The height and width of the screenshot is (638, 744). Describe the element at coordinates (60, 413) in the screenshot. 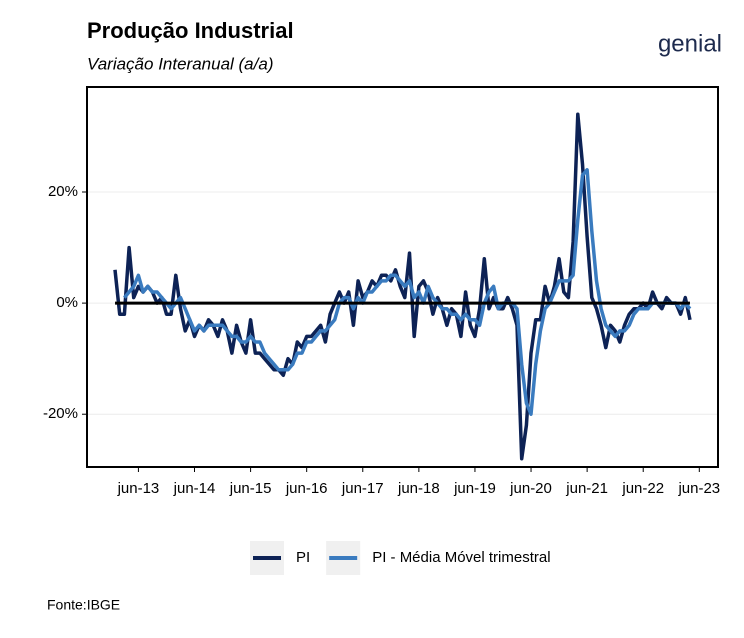

I see `y-tick-label: -20%` at that location.